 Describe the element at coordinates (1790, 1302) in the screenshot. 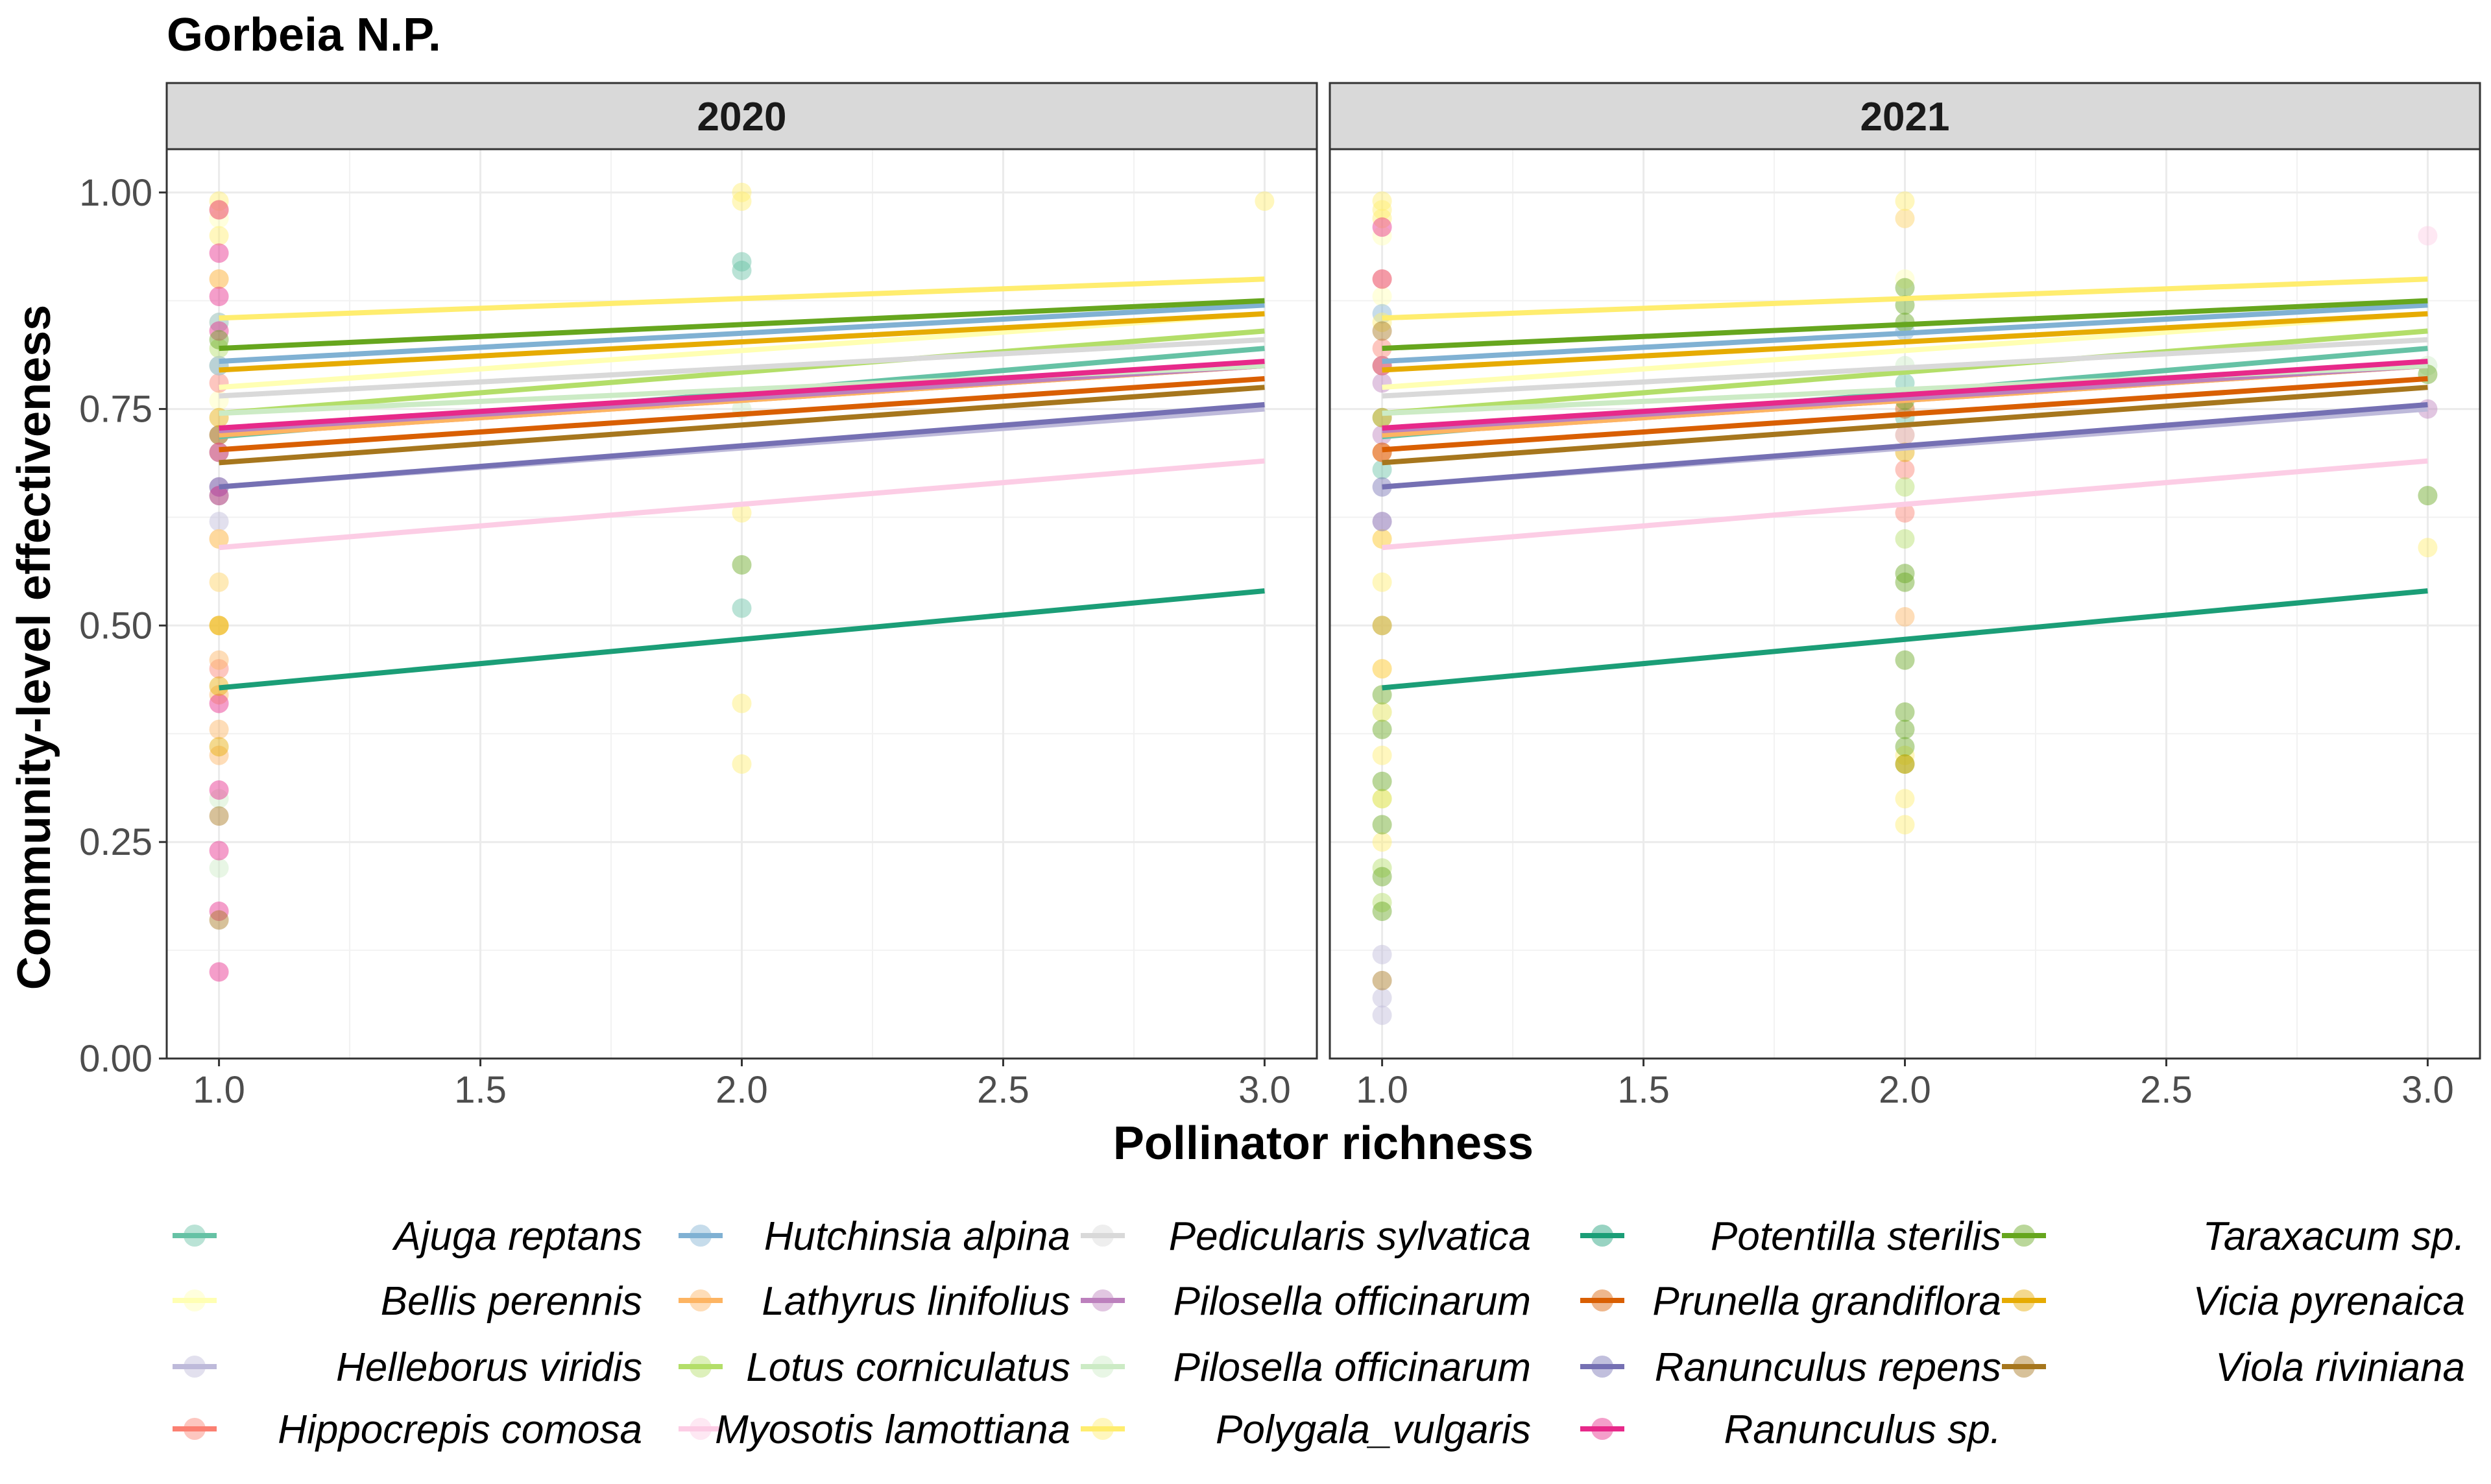

I see `legend-item: Prunella grandiflora` at that location.